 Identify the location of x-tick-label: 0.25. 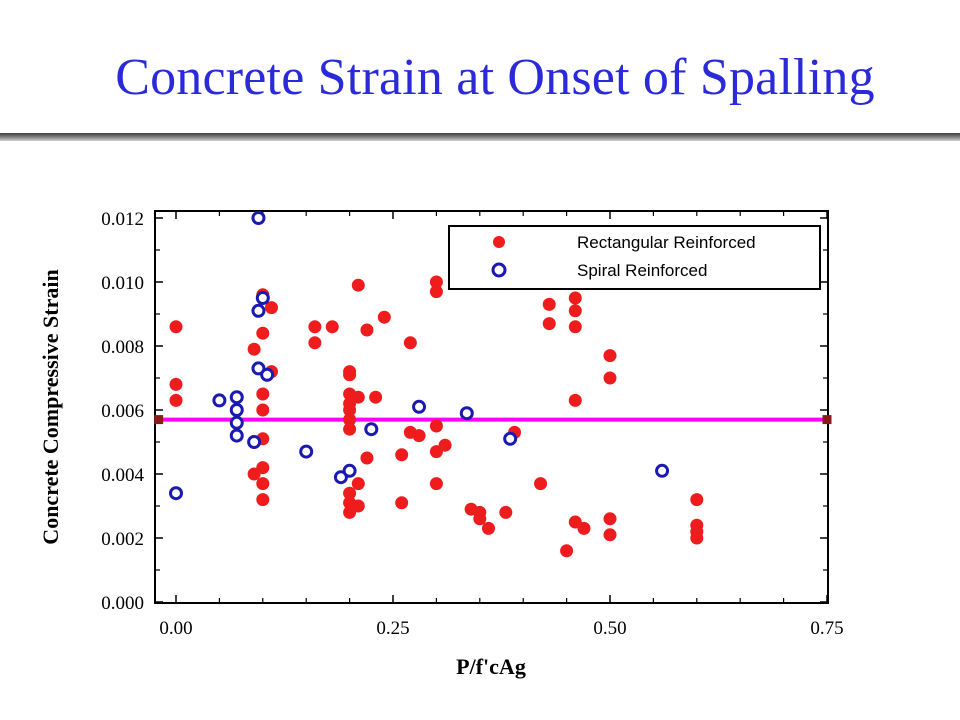
(392, 628).